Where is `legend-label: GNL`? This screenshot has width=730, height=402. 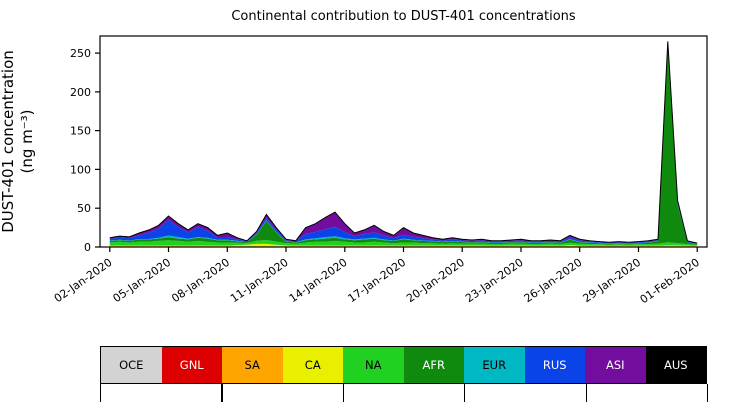
legend-label: GNL is located at coordinates (191, 365).